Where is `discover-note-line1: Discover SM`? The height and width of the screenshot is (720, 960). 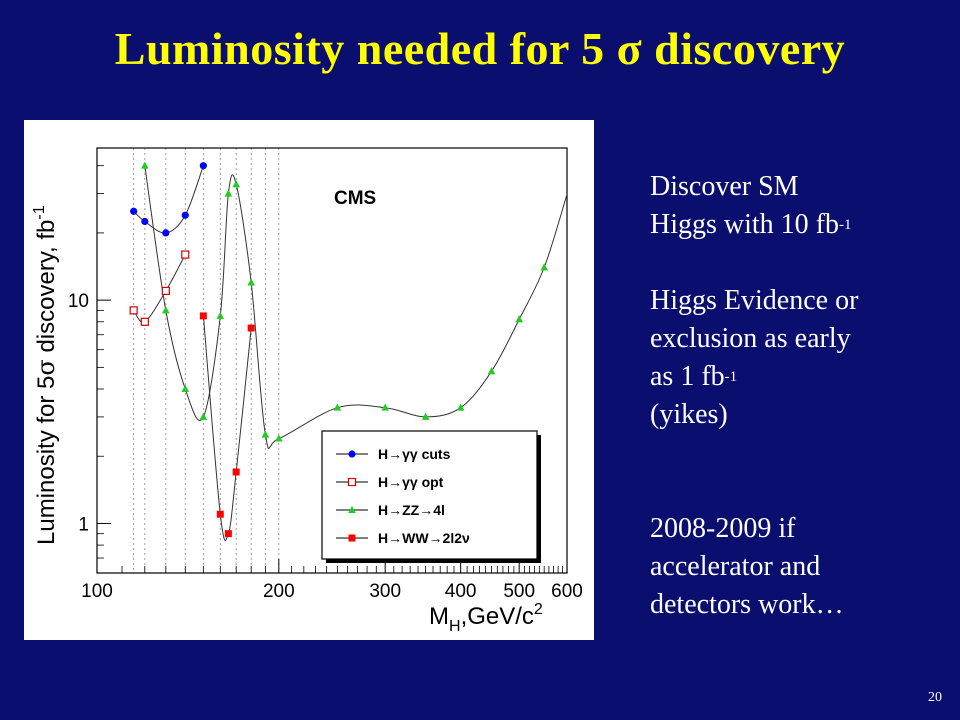
discover-note-line1: Discover SM is located at coordinates (724, 186).